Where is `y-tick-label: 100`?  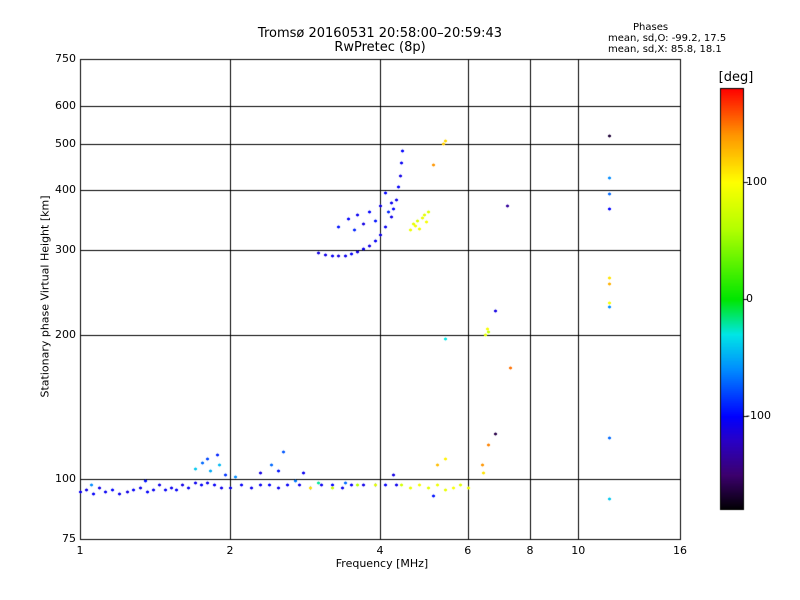 y-tick-label: 100 is located at coordinates (65, 479).